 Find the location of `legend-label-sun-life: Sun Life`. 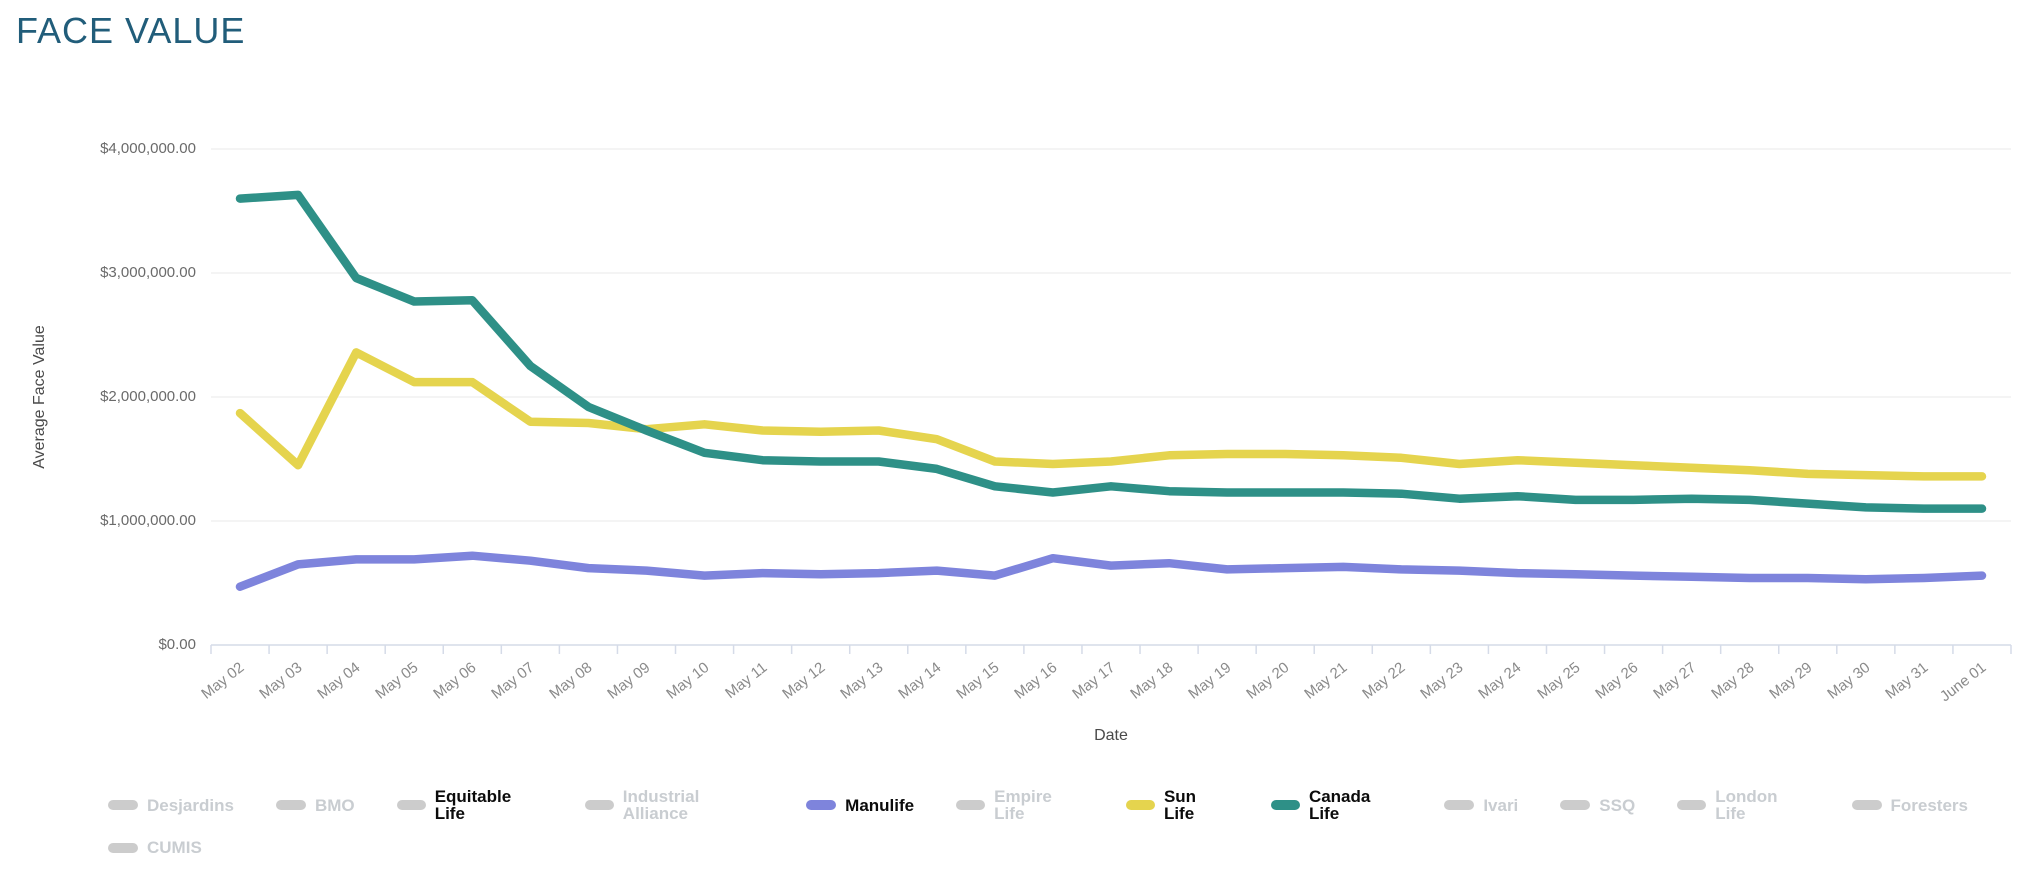

legend-label-sun-life: Sun Life is located at coordinates (1180, 805).